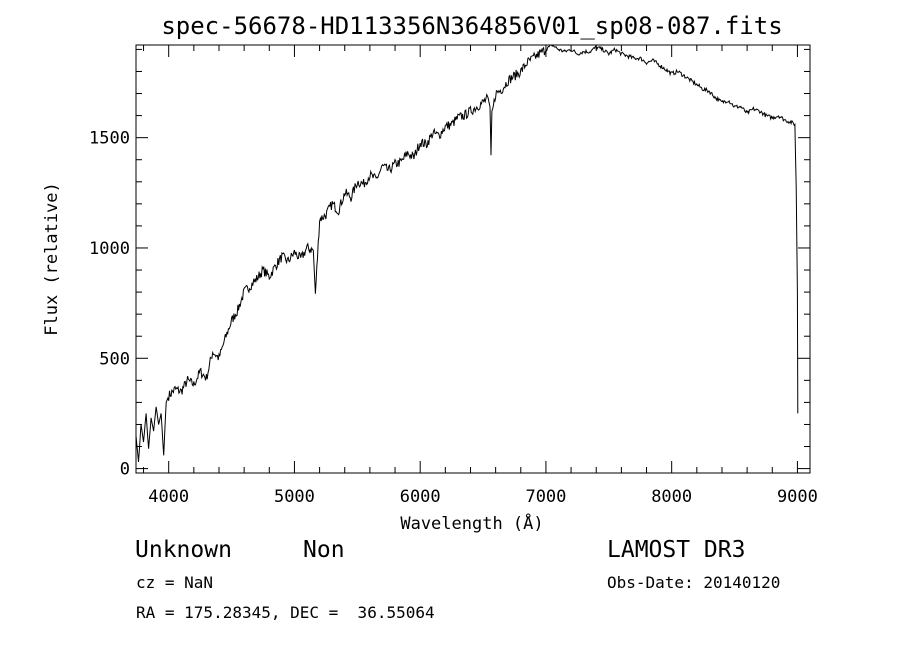  What do you see at coordinates (114, 359) in the screenshot?
I see `y-tick-label: 500` at bounding box center [114, 359].